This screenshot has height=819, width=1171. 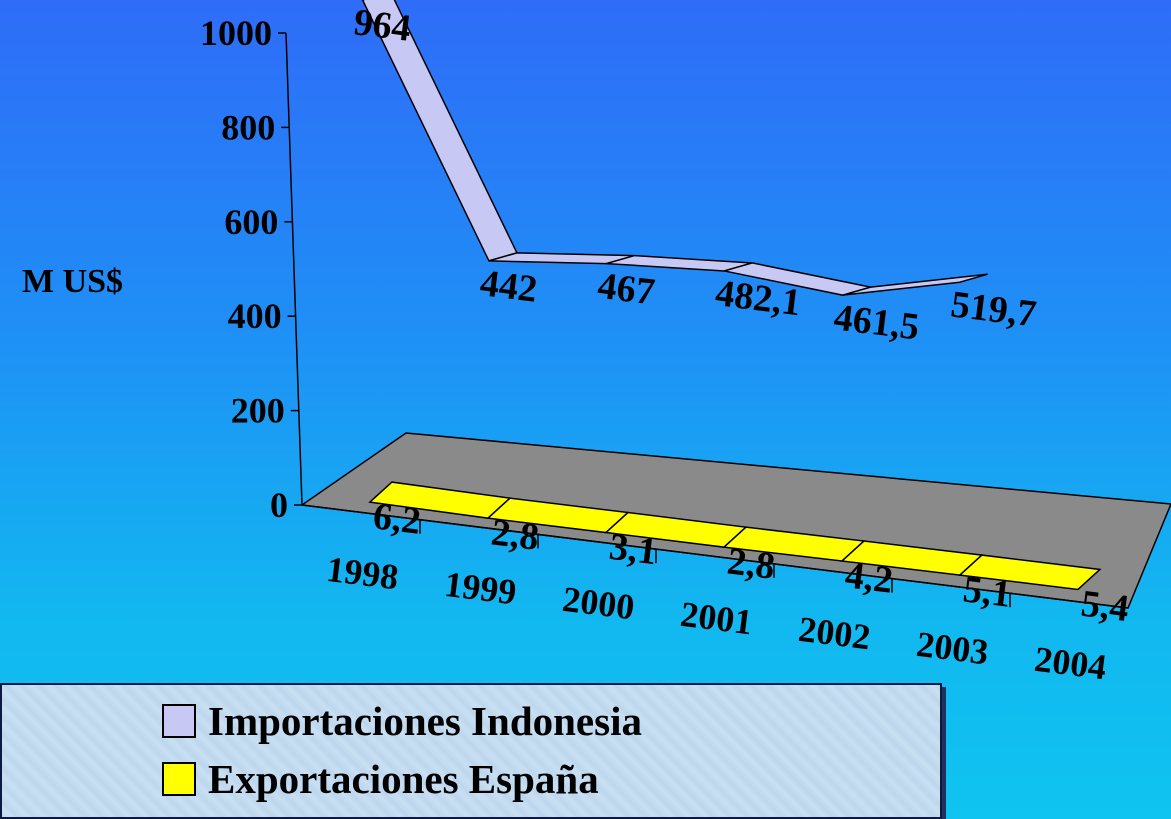 I want to click on y-tick-label: 200, so click(x=258, y=411).